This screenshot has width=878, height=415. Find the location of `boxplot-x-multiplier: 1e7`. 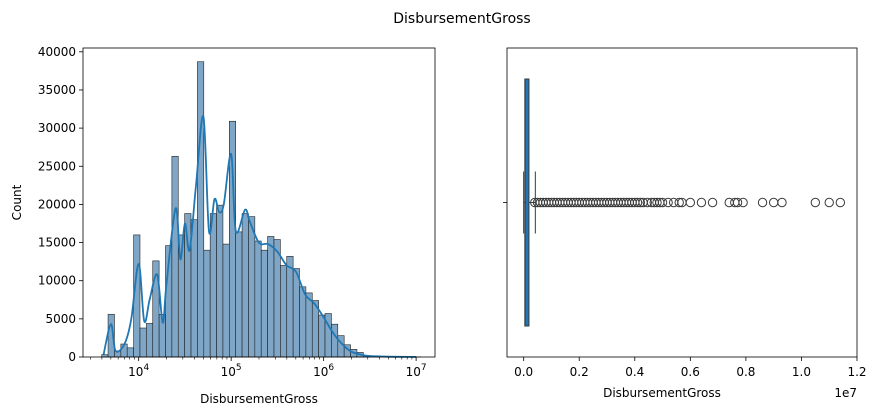

boxplot-x-multiplier: 1e7 is located at coordinates (845, 393).